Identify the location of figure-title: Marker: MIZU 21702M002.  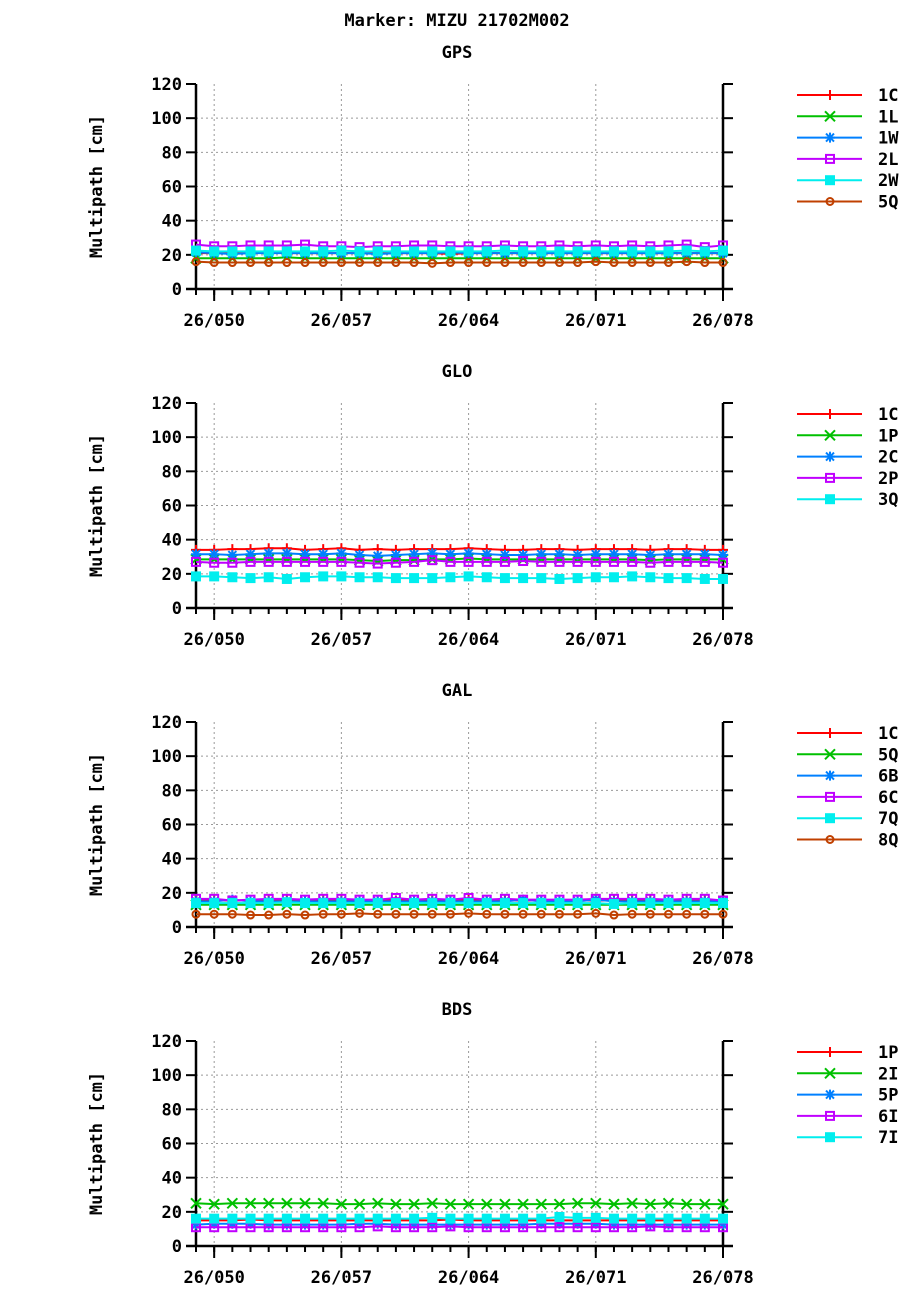
(456, 21).